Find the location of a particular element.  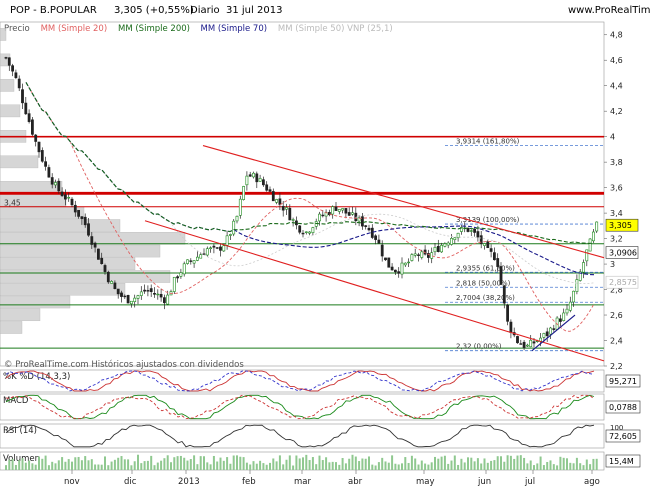

price-label: 2,8575 is located at coordinates (623, 282).